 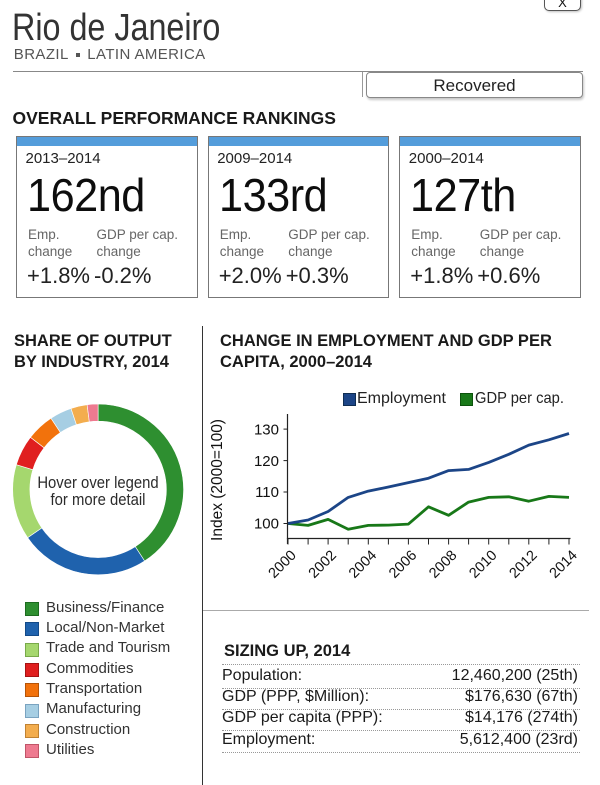 I want to click on svg-text: Index (2000=100), so click(x=217, y=480).